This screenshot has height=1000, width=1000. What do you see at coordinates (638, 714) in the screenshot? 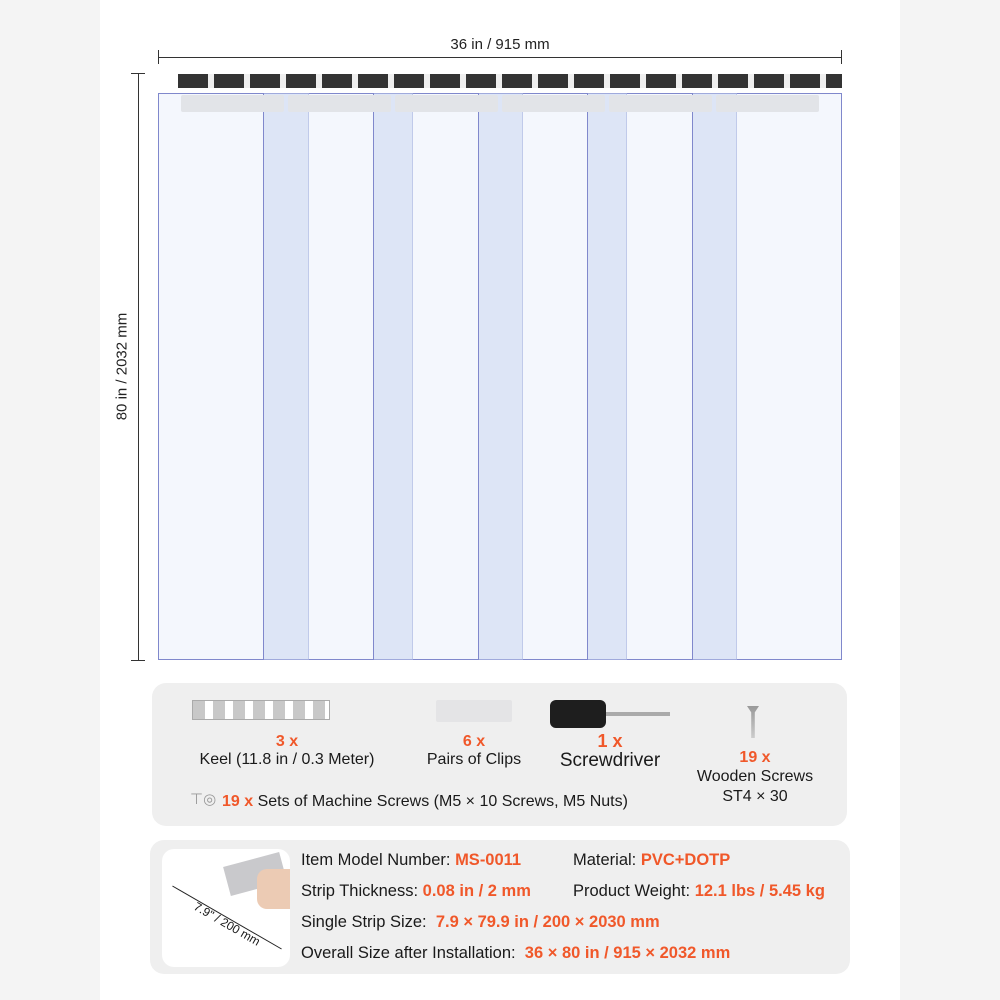
I see `screwdriver-shaft` at bounding box center [638, 714].